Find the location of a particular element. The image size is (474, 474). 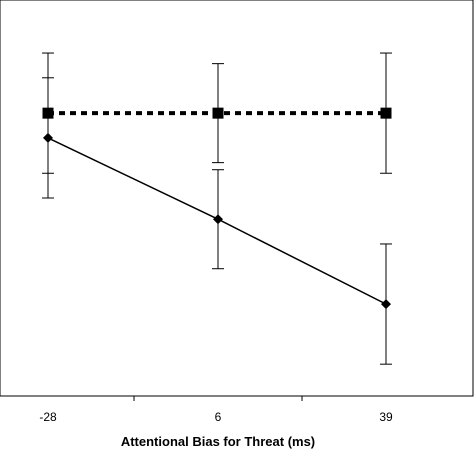

x-axis: -28 6 39 is located at coordinates (216, 410).